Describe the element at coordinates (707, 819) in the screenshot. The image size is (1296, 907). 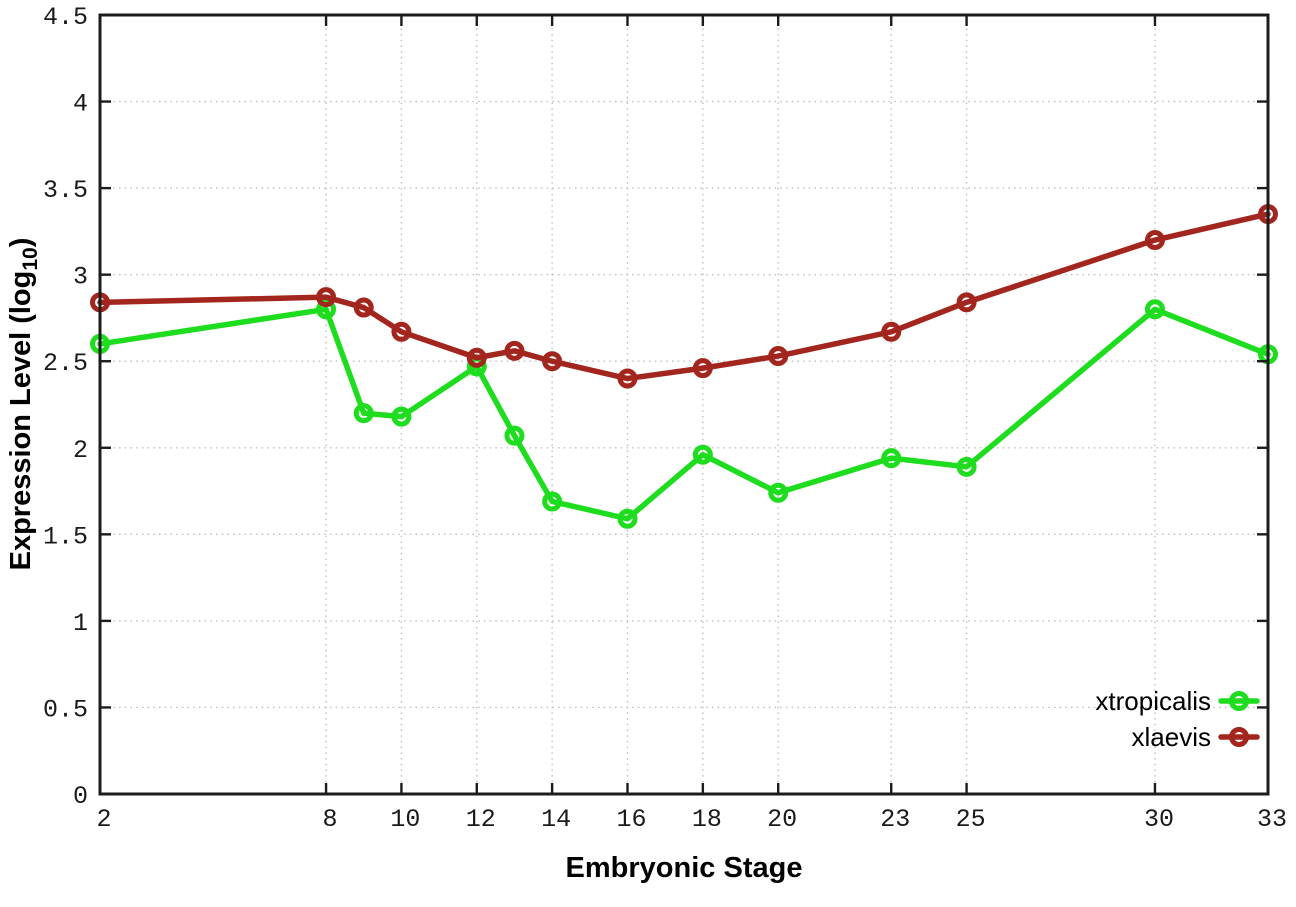
I see `x-tick-label: 18` at that location.